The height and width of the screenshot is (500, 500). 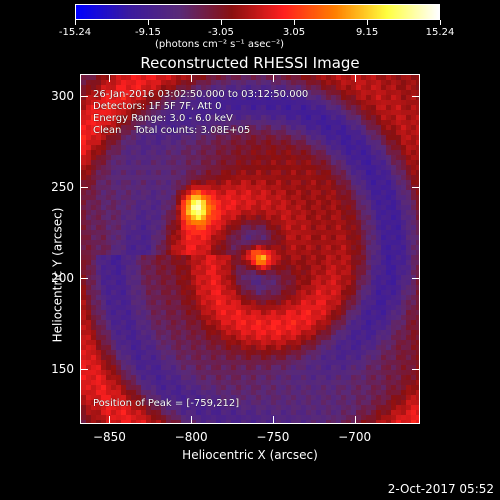 What do you see at coordinates (163, 118) in the screenshot?
I see `annotation-energy-range: Energy Range: 3.0 - 6.0 keV` at bounding box center [163, 118].